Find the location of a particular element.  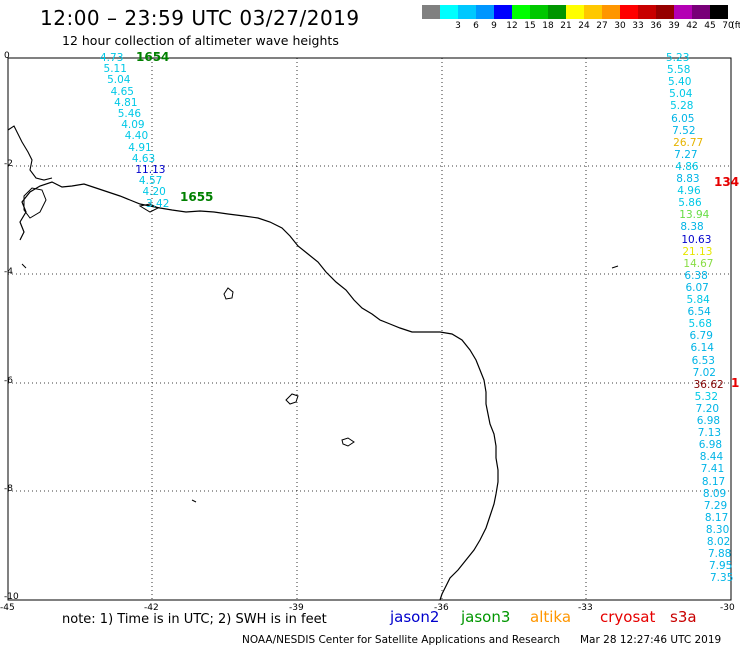

wave-height-value: 5.32 is located at coordinates (706, 396).